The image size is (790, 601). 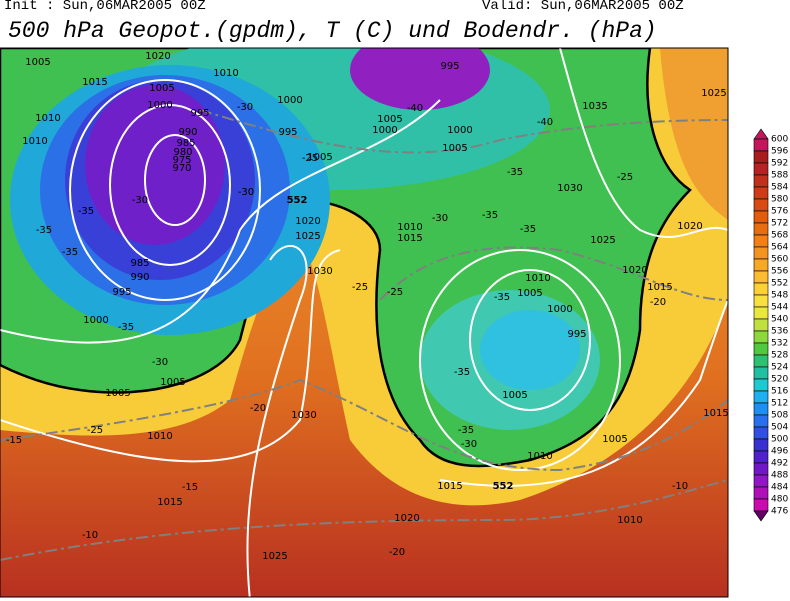 What do you see at coordinates (779, 224) in the screenshot?
I see `colorbar-label: 572` at bounding box center [779, 224].